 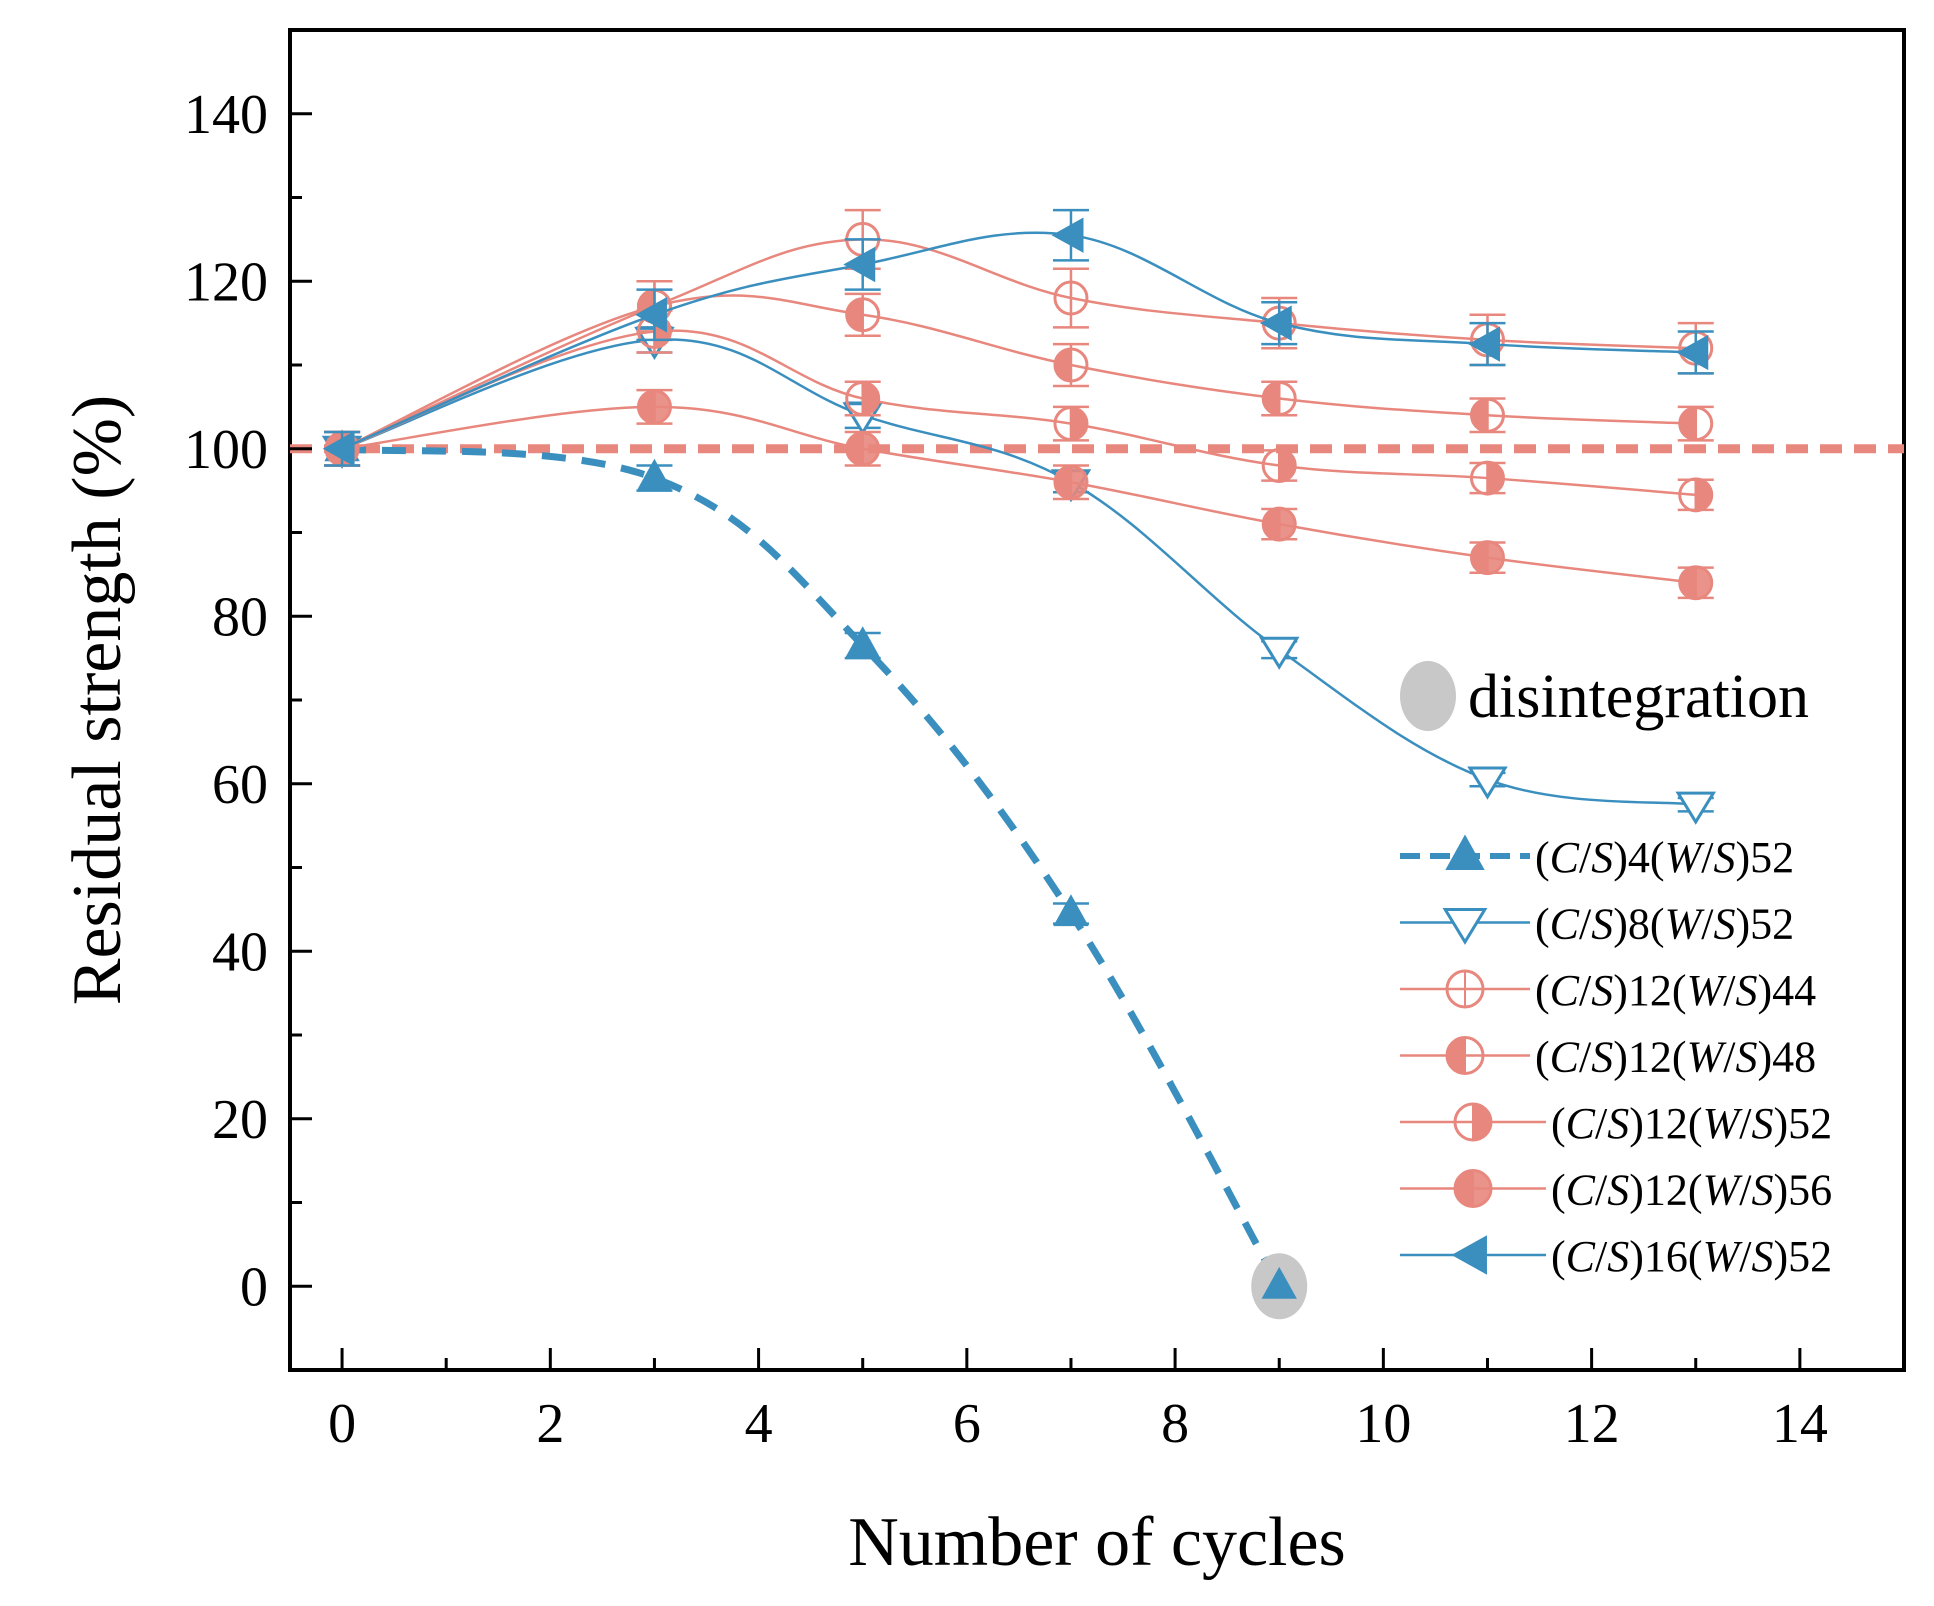 What do you see at coordinates (1428, 696) in the screenshot?
I see `disintegration-marker` at bounding box center [1428, 696].